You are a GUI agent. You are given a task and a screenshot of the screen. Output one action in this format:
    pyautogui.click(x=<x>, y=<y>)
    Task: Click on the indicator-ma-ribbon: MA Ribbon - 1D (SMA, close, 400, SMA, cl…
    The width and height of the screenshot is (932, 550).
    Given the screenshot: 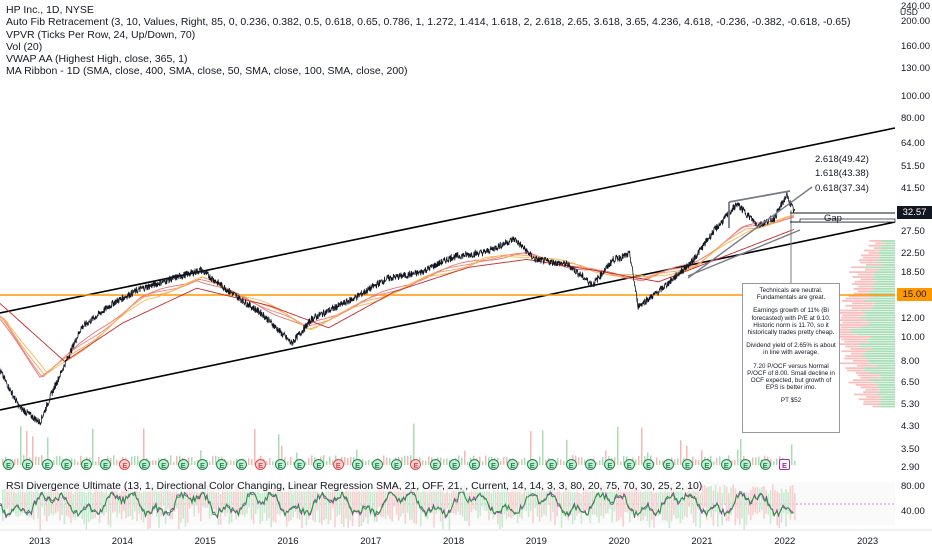 What is the action you would take?
    pyautogui.click(x=207, y=71)
    